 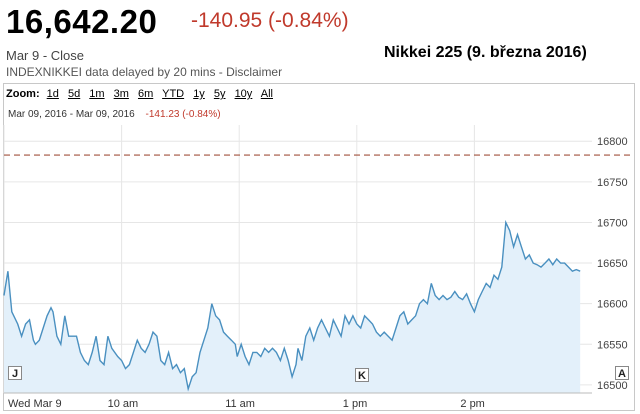 I want to click on date-range-text: Mar 09, 2016 - Mar 09, 2016, so click(x=71, y=114).